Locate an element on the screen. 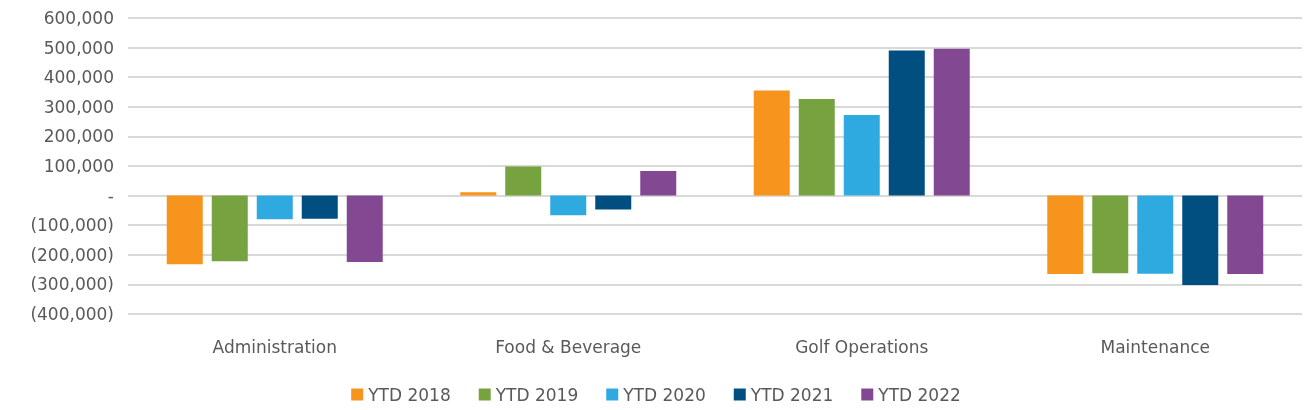 The image size is (1312, 410). y-tick-label: 200,000 is located at coordinates (78, 136).